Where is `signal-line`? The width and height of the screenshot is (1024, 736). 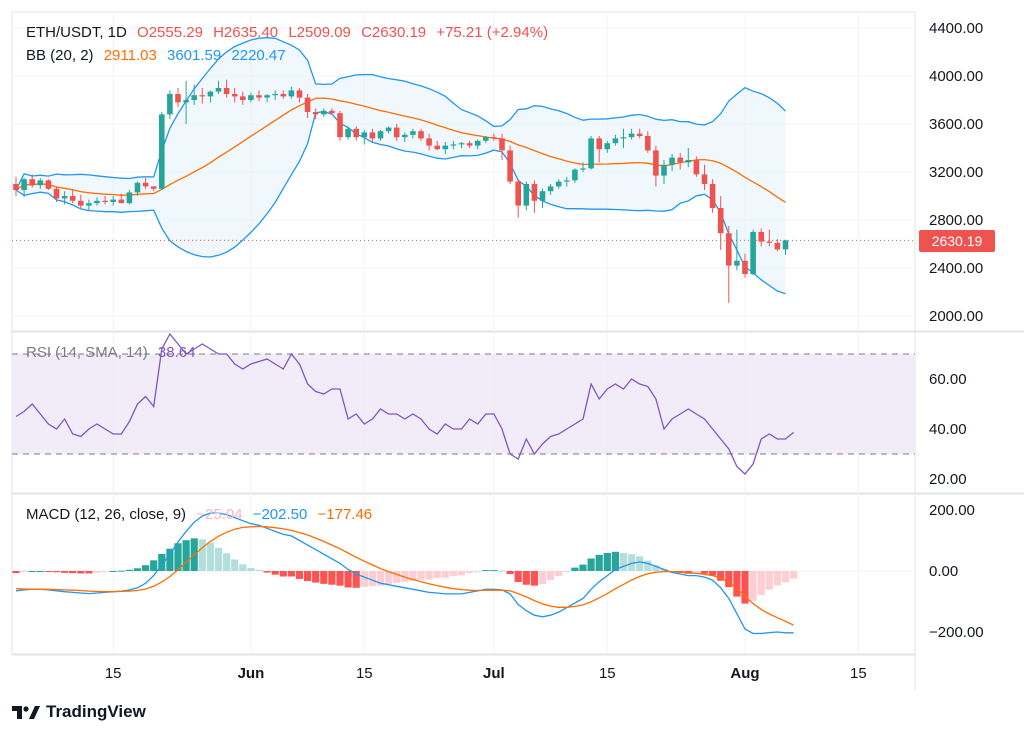 signal-line is located at coordinates (404, 575).